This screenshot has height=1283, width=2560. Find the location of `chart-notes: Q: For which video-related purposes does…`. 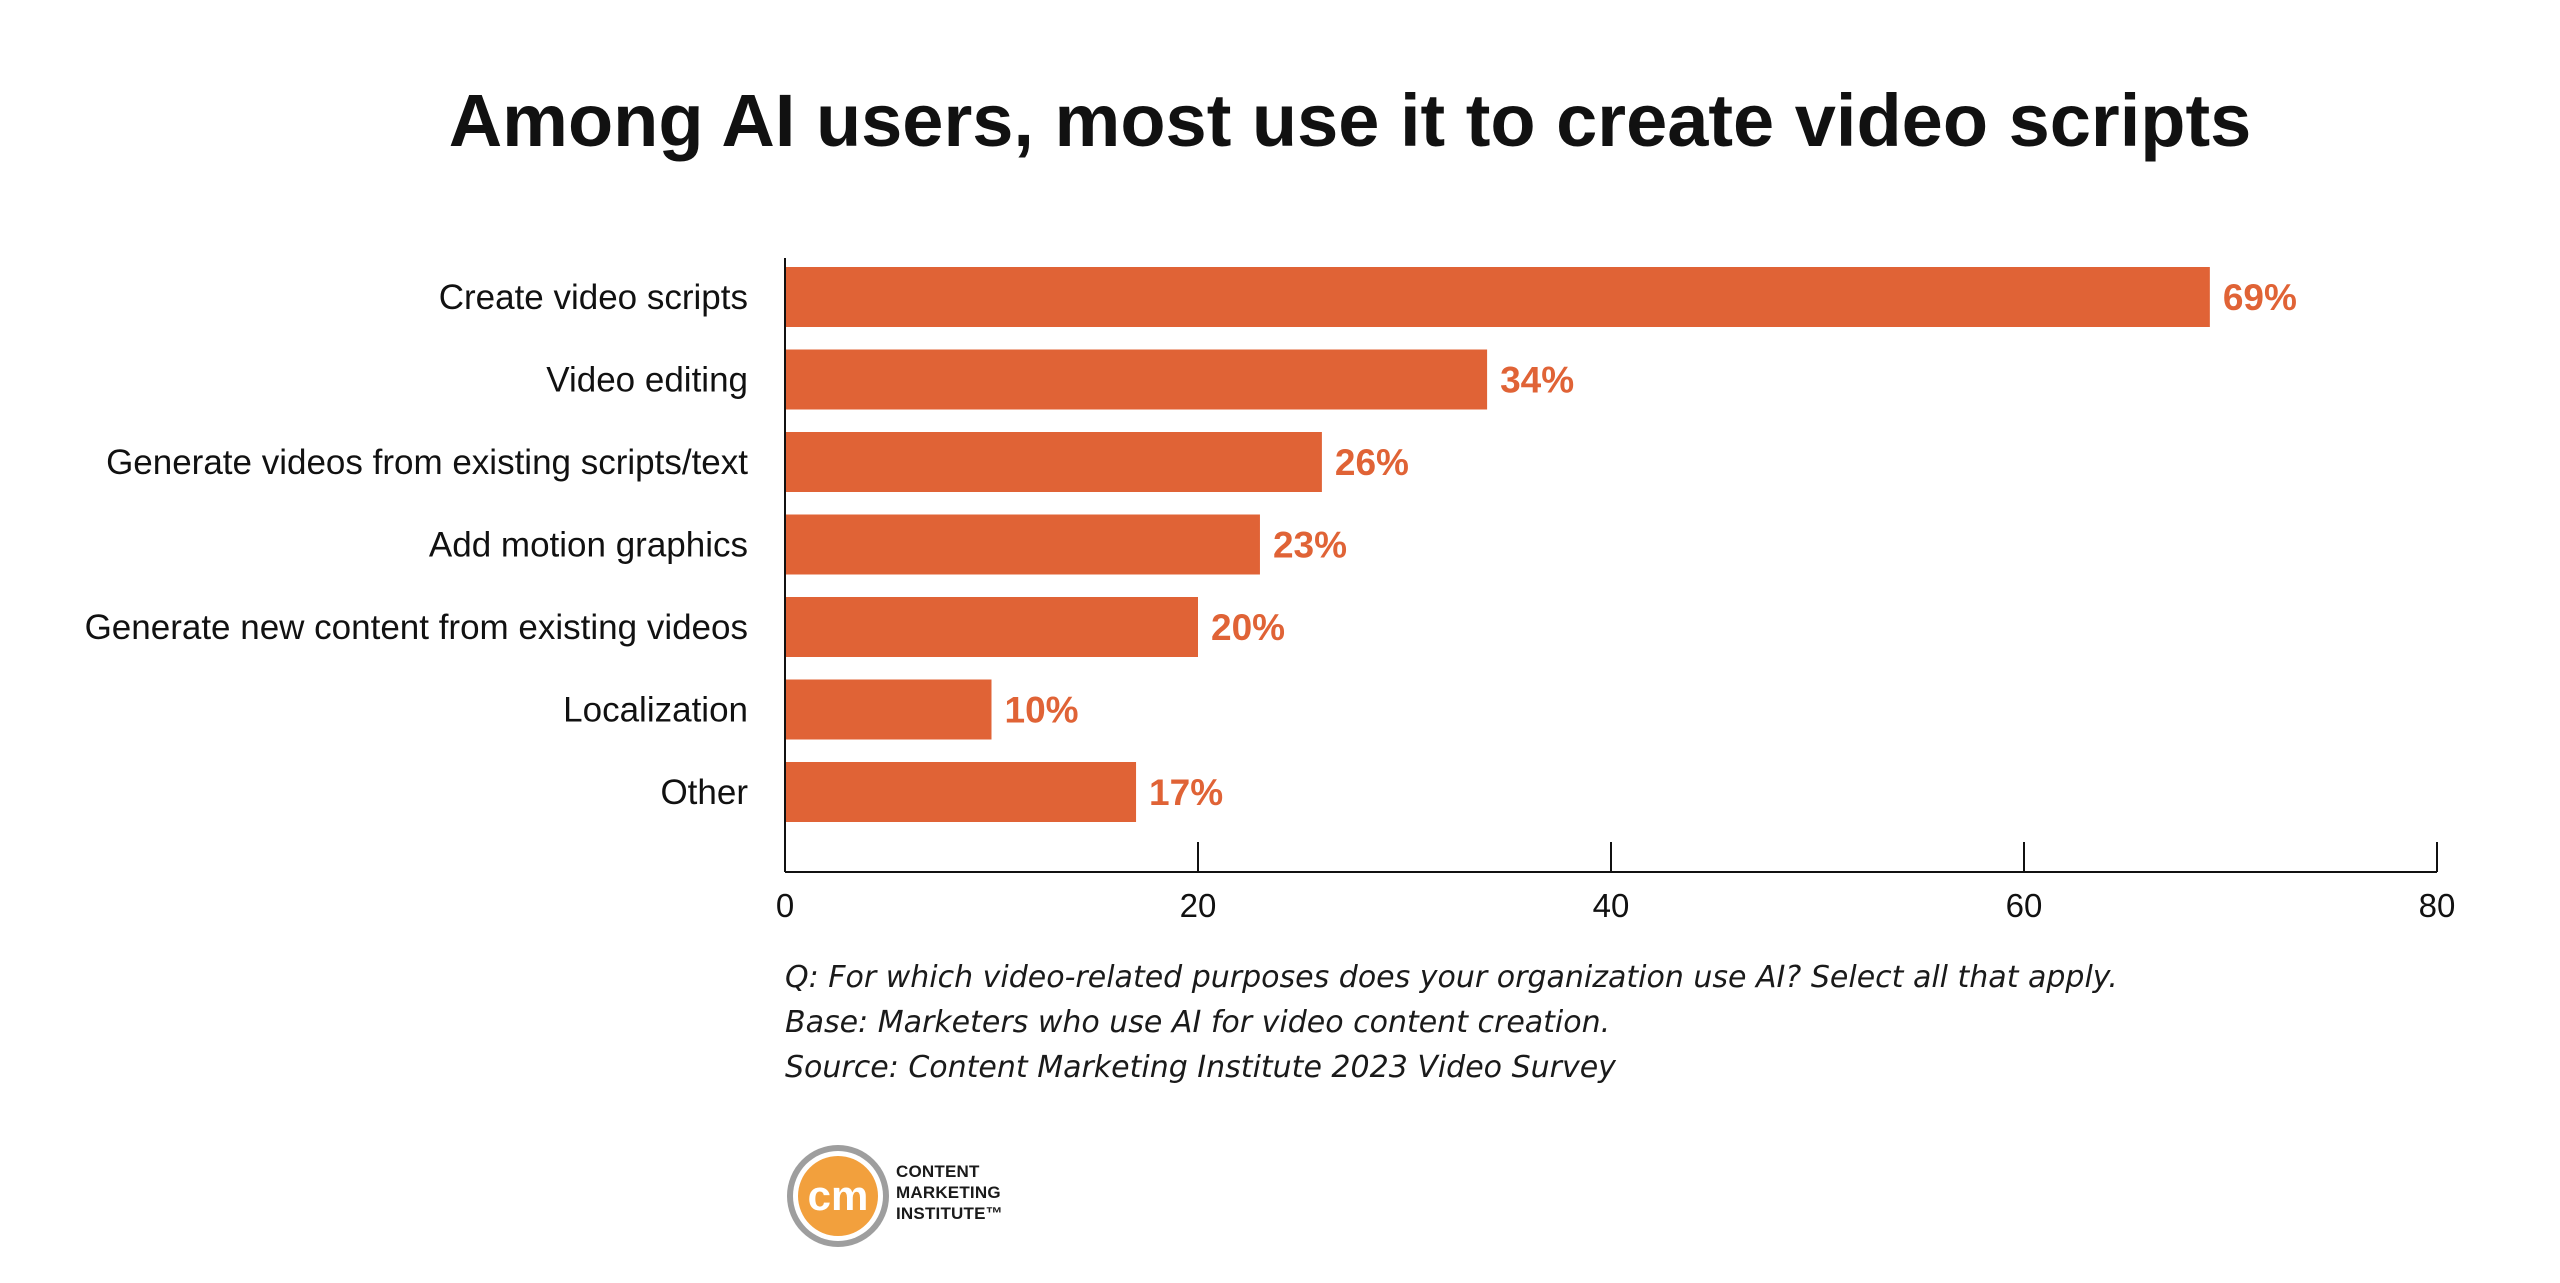

chart-notes: Q: For which video-related purposes does… is located at coordinates (1451, 1022).